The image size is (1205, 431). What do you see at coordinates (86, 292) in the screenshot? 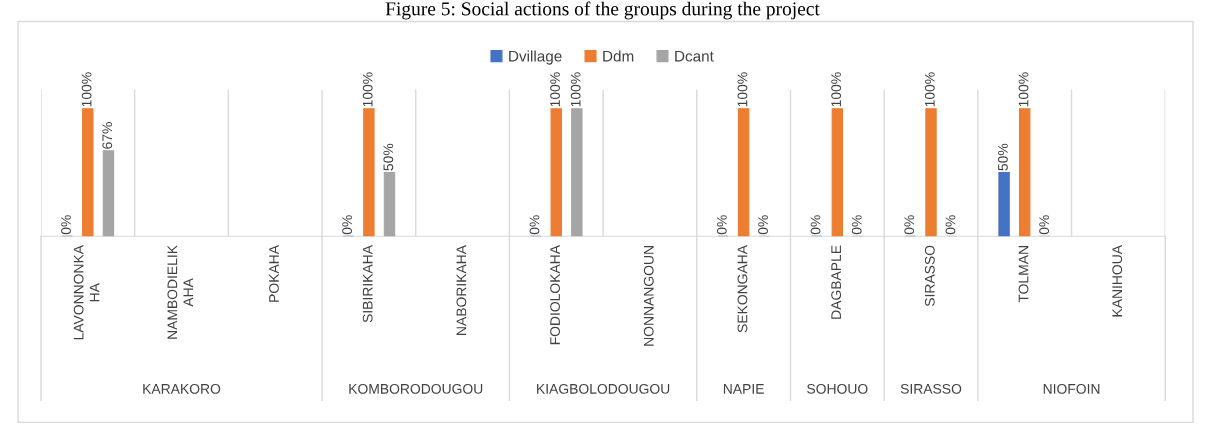
I see `x-tick-label: LAVONNONKA HA` at bounding box center [86, 292].